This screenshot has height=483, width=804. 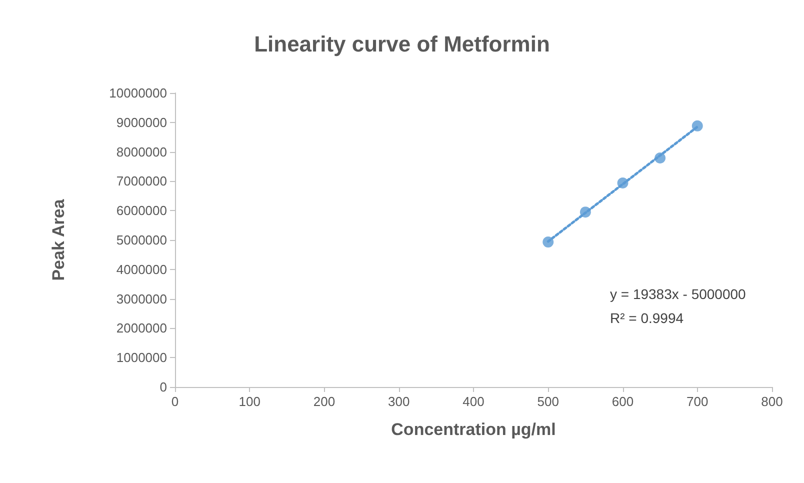 I want to click on y-tick-label: 3000000, so click(x=141, y=298).